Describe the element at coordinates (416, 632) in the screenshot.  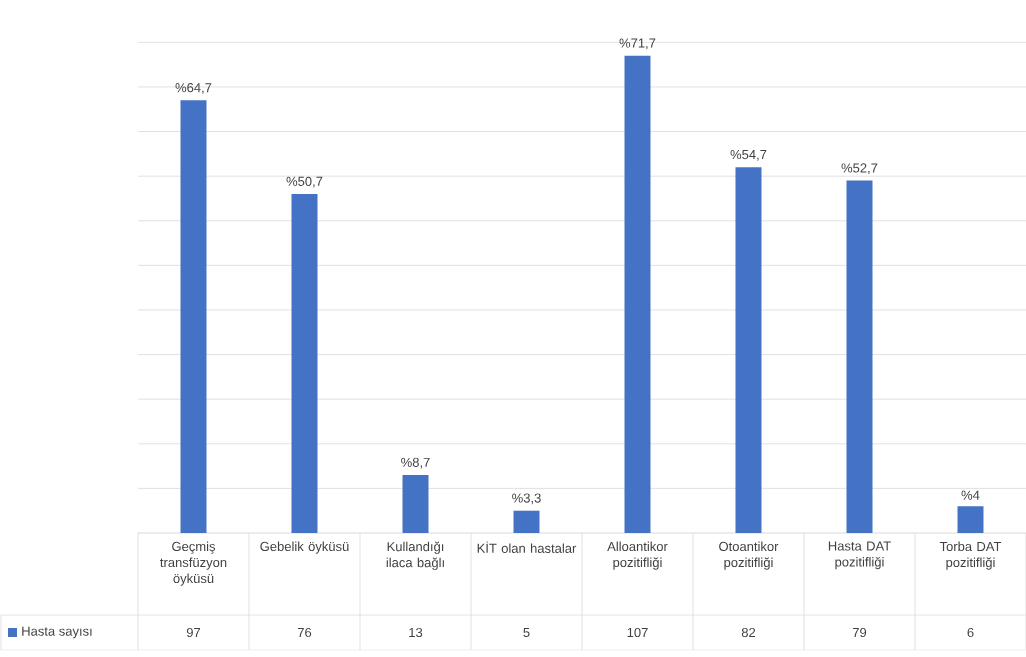
I see `data-label: 13` at that location.